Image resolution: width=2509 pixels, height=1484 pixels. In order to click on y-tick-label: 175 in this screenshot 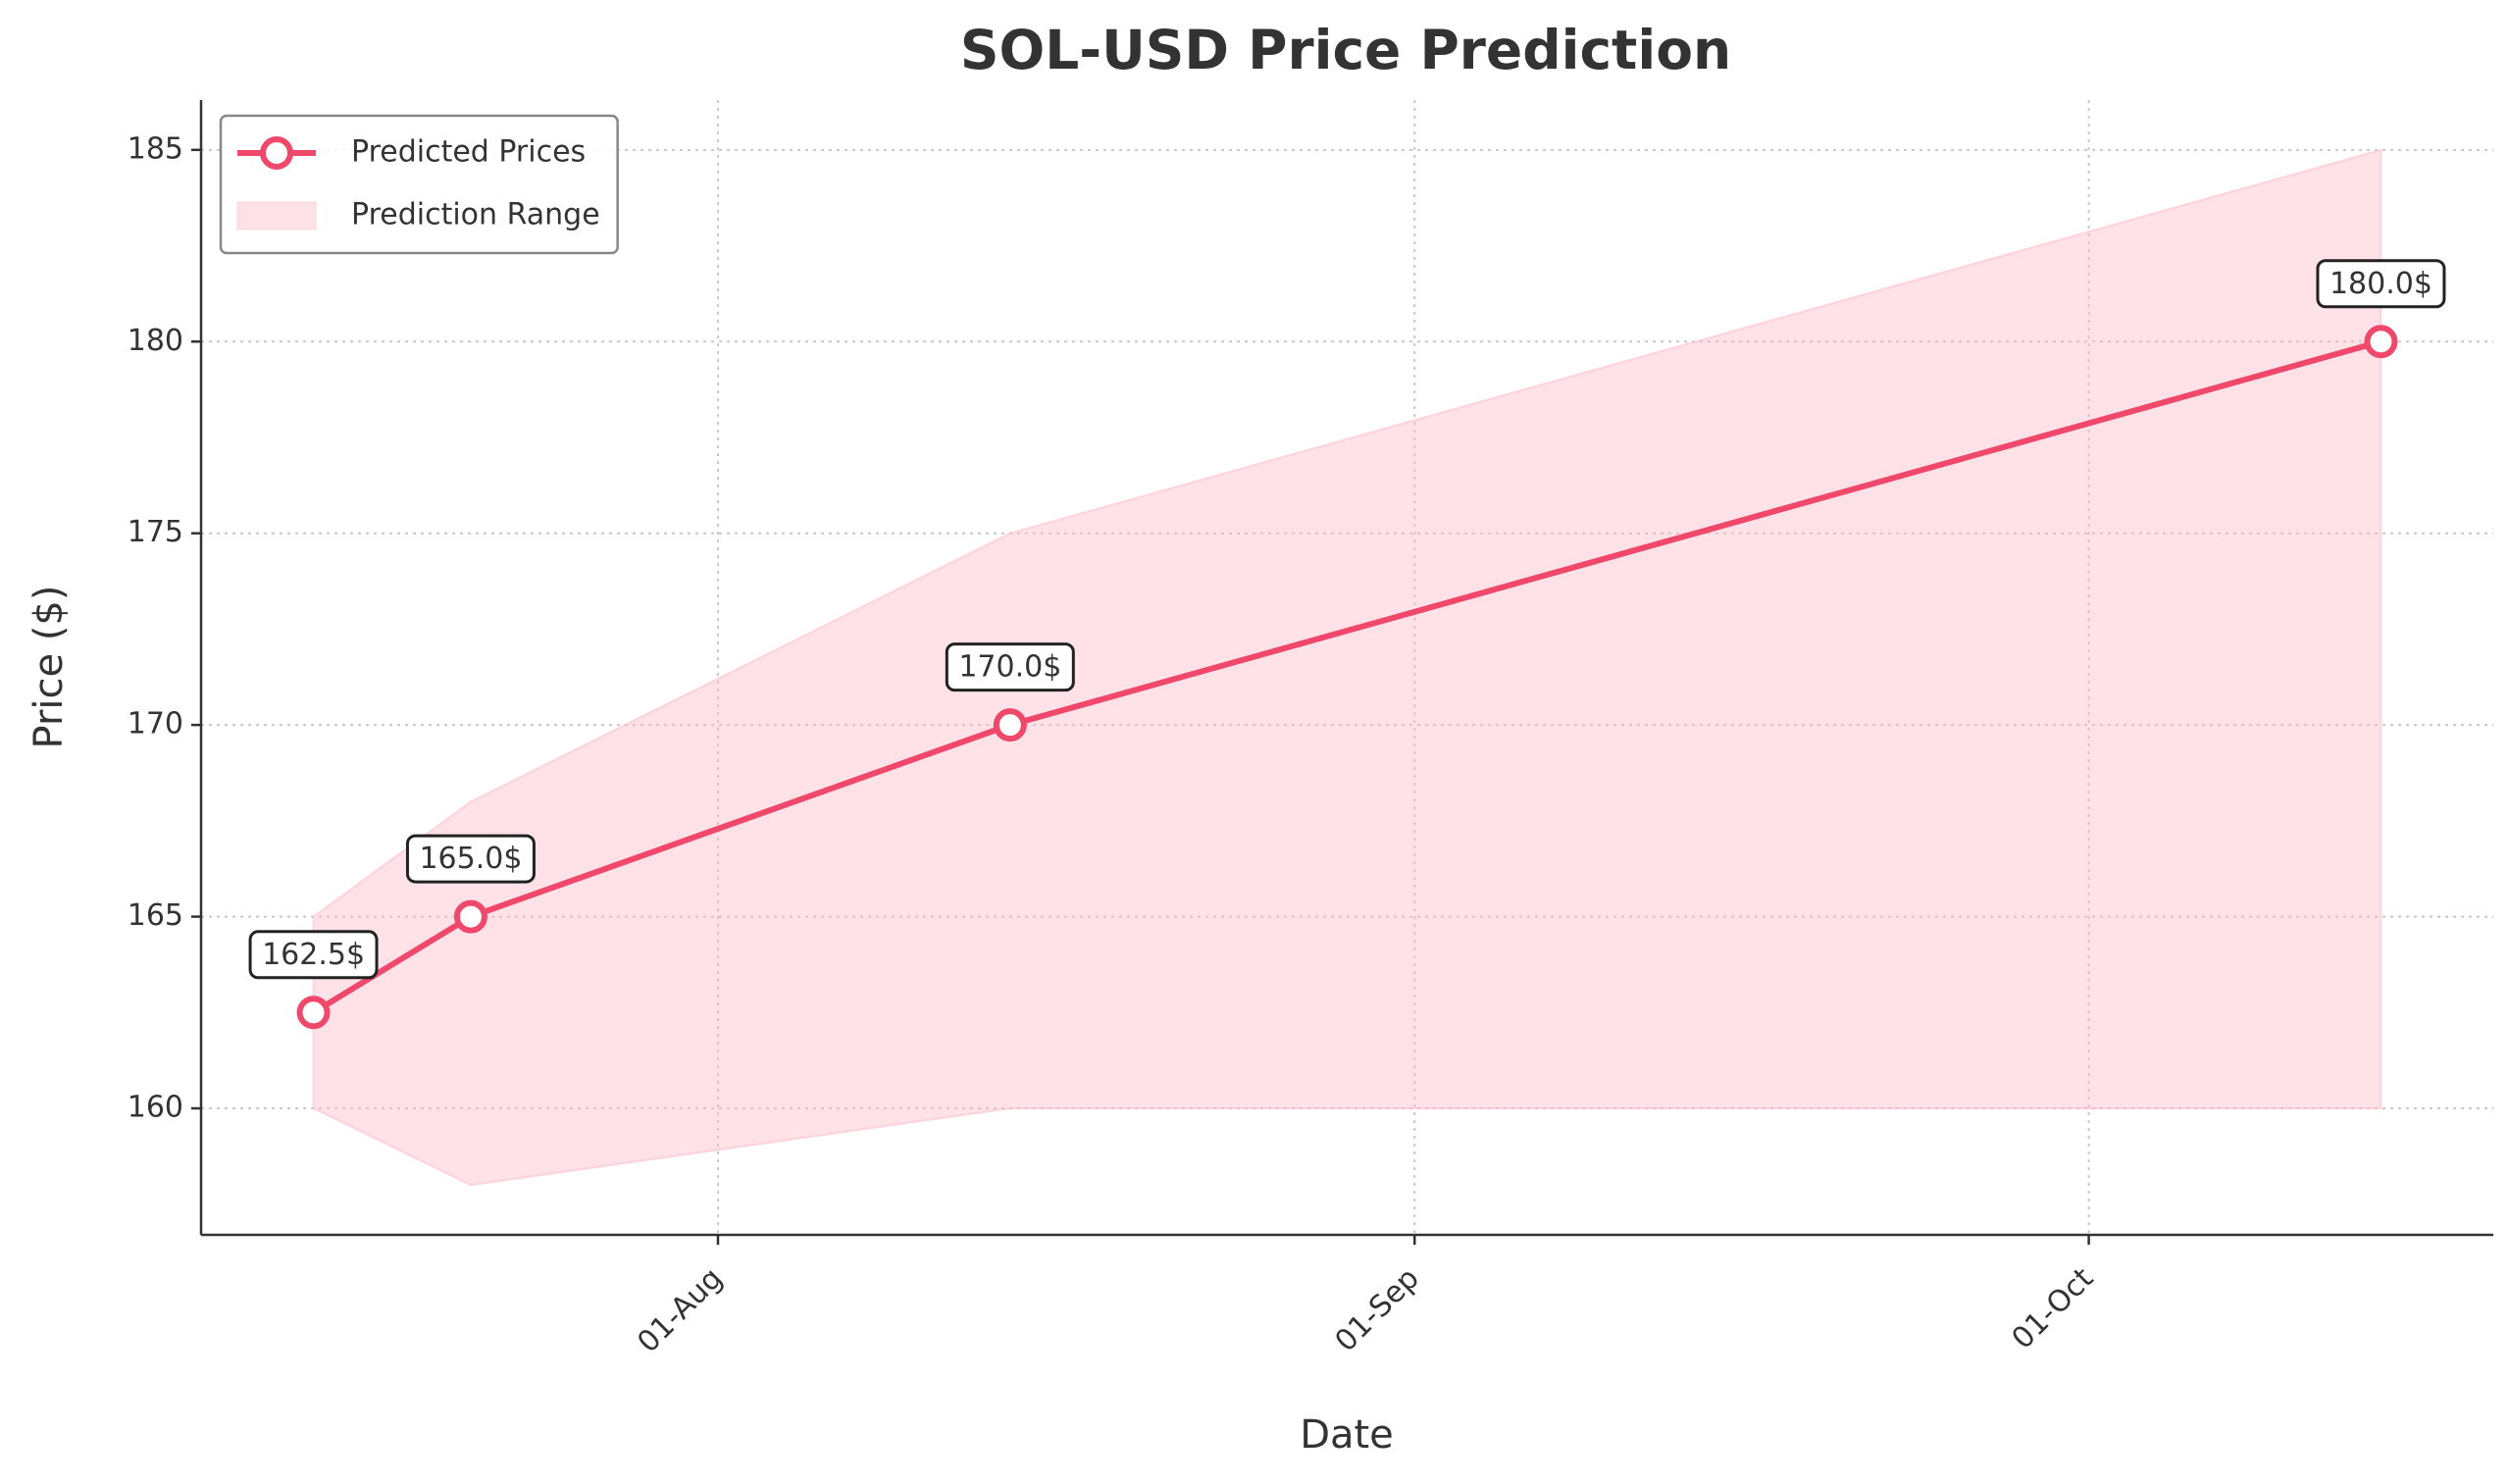, I will do `click(155, 532)`.